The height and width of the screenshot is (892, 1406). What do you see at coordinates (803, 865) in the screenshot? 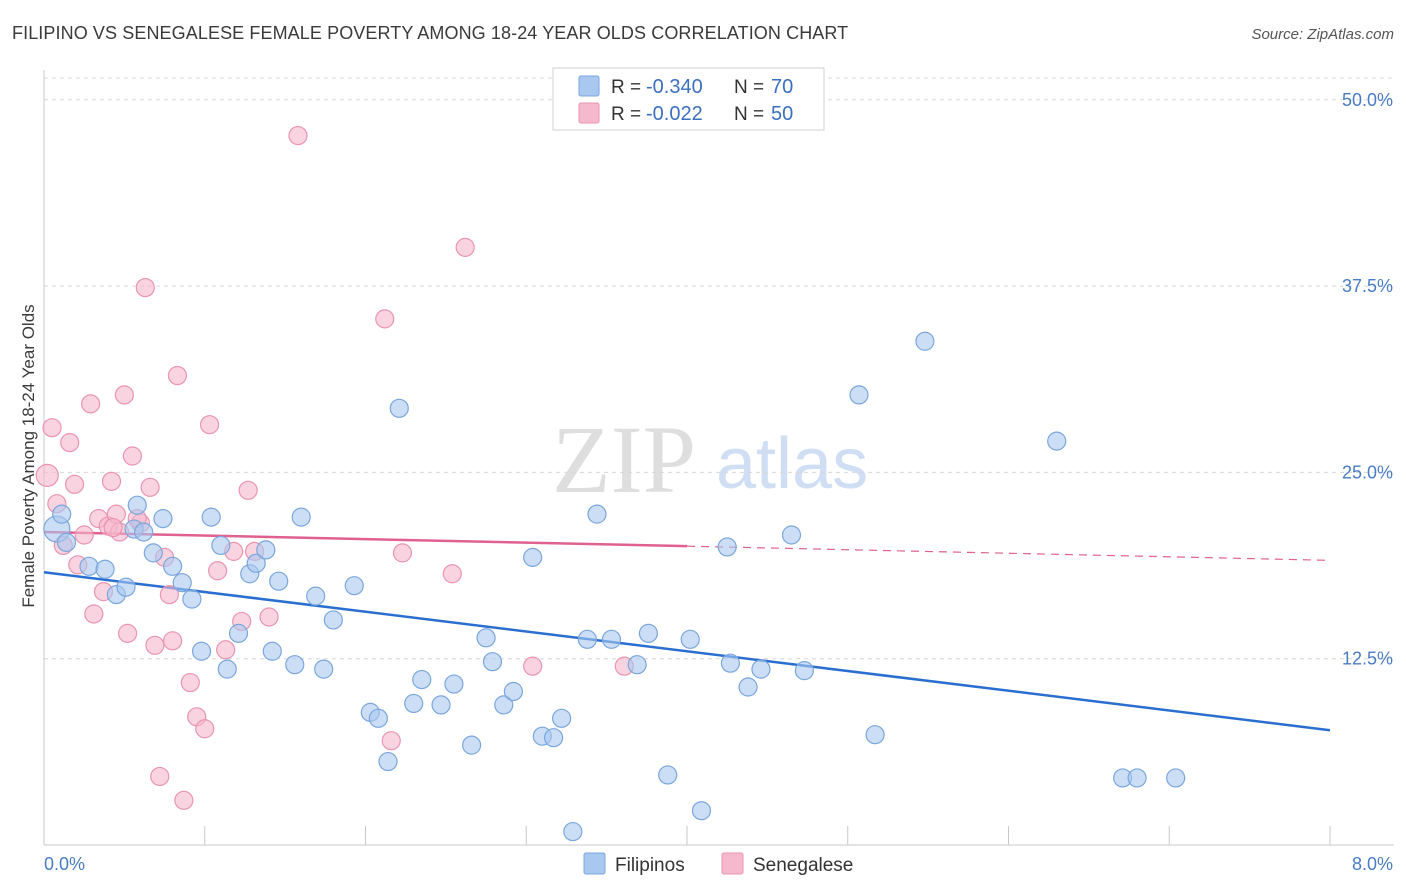
I see `legend-senegalese-label: Senegalese` at bounding box center [803, 865].